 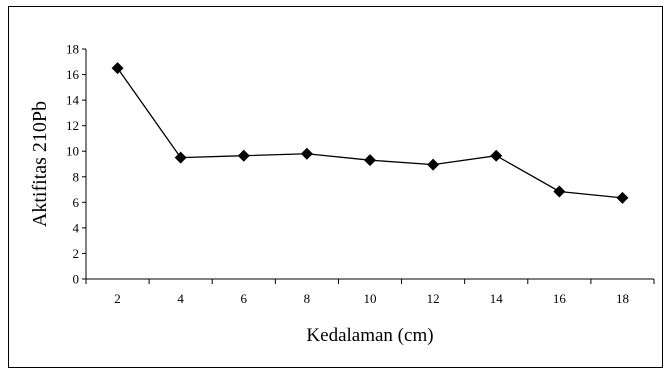 What do you see at coordinates (76, 202) in the screenshot?
I see `y-tick-label: 6` at bounding box center [76, 202].